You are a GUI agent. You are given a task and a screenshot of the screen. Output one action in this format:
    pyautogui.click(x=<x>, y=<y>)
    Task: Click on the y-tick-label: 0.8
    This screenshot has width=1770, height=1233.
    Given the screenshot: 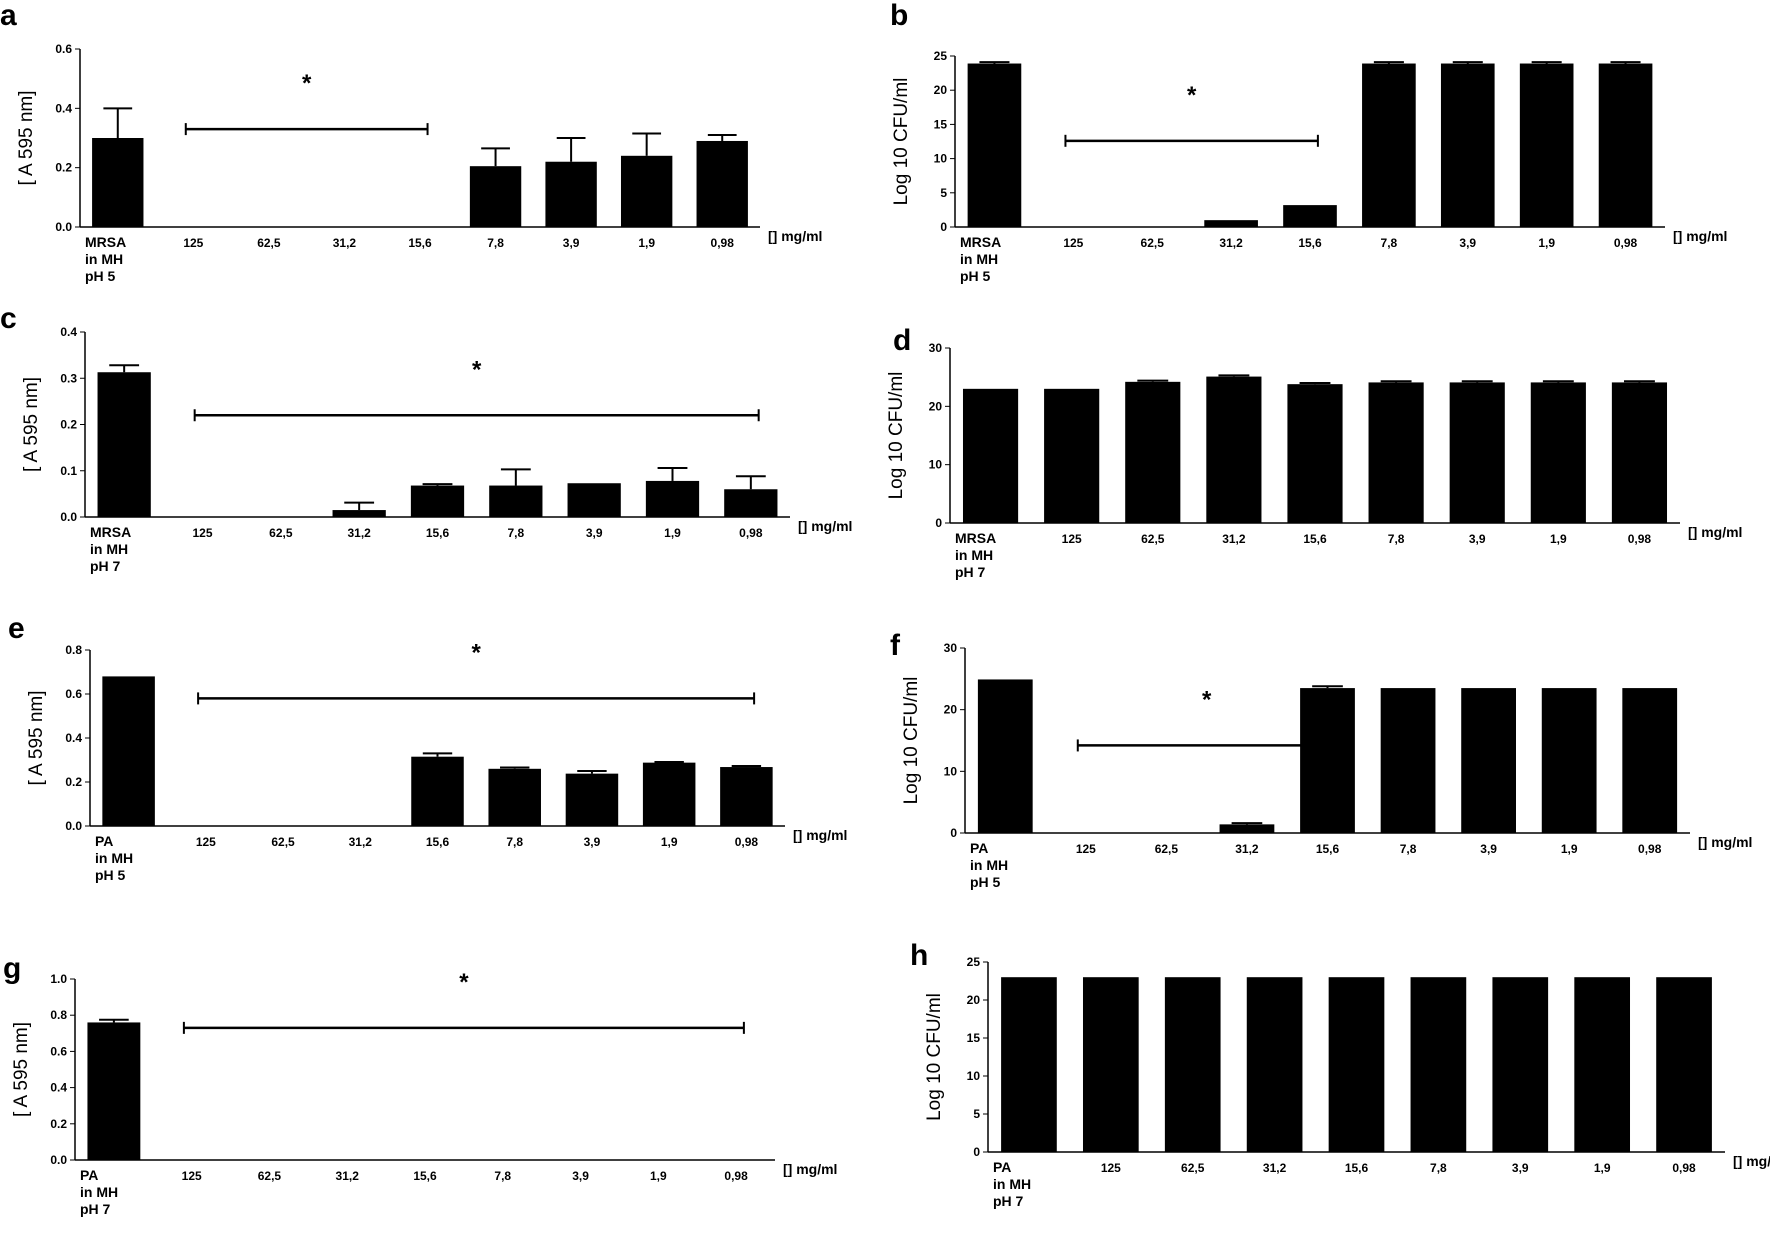 What is the action you would take?
    pyautogui.click(x=58, y=1015)
    